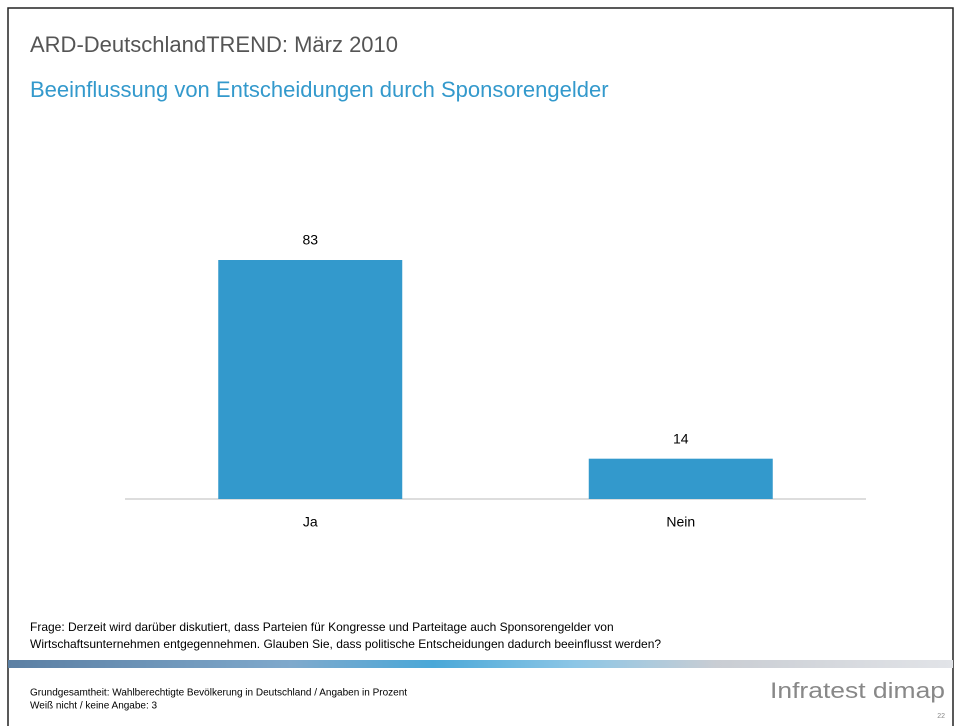  I want to click on x-tick-label: Nein, so click(680, 522).